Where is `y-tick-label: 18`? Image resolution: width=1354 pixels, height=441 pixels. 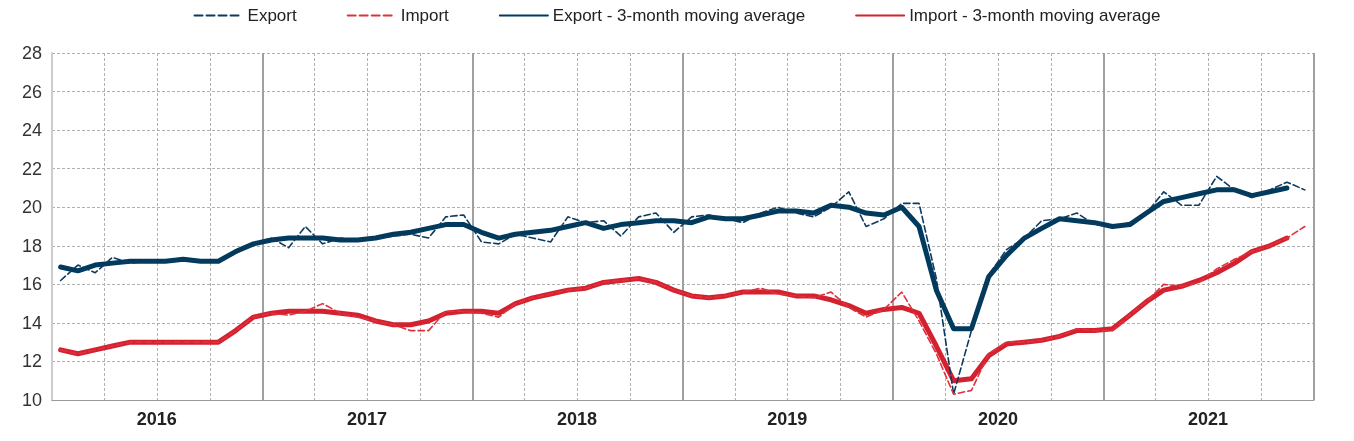
y-tick-label: 18 is located at coordinates (31, 245).